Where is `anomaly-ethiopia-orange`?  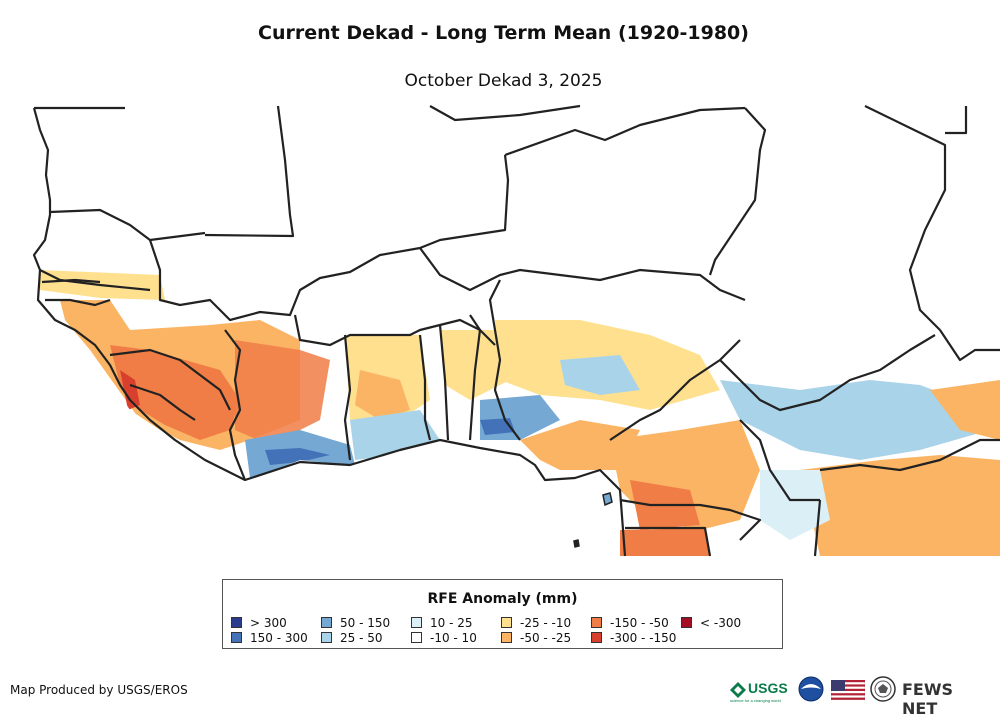 anomaly-ethiopia-orange is located at coordinates (965, 410).